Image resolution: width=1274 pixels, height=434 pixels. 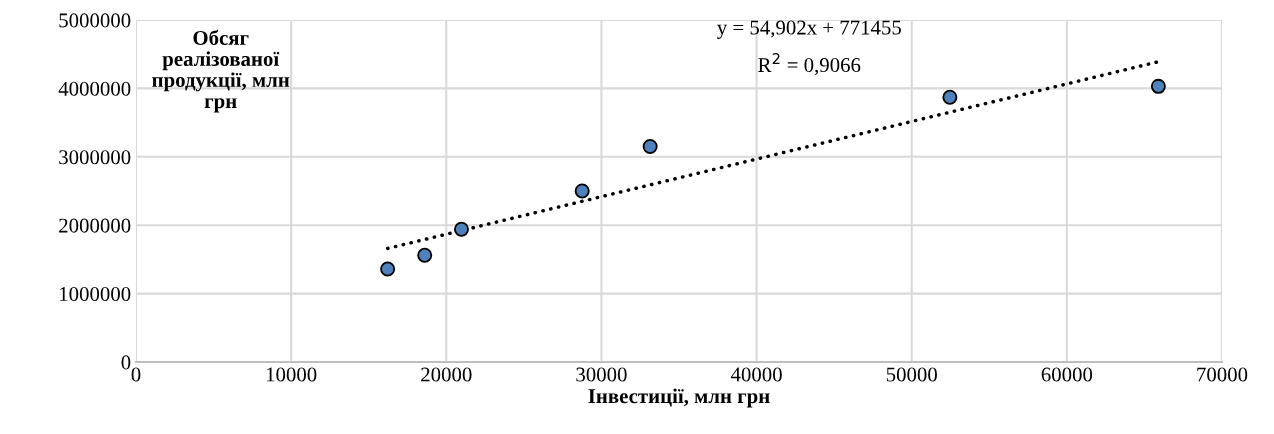 What do you see at coordinates (911, 374) in the screenshot?
I see `x-tick-label: 50000` at bounding box center [911, 374].